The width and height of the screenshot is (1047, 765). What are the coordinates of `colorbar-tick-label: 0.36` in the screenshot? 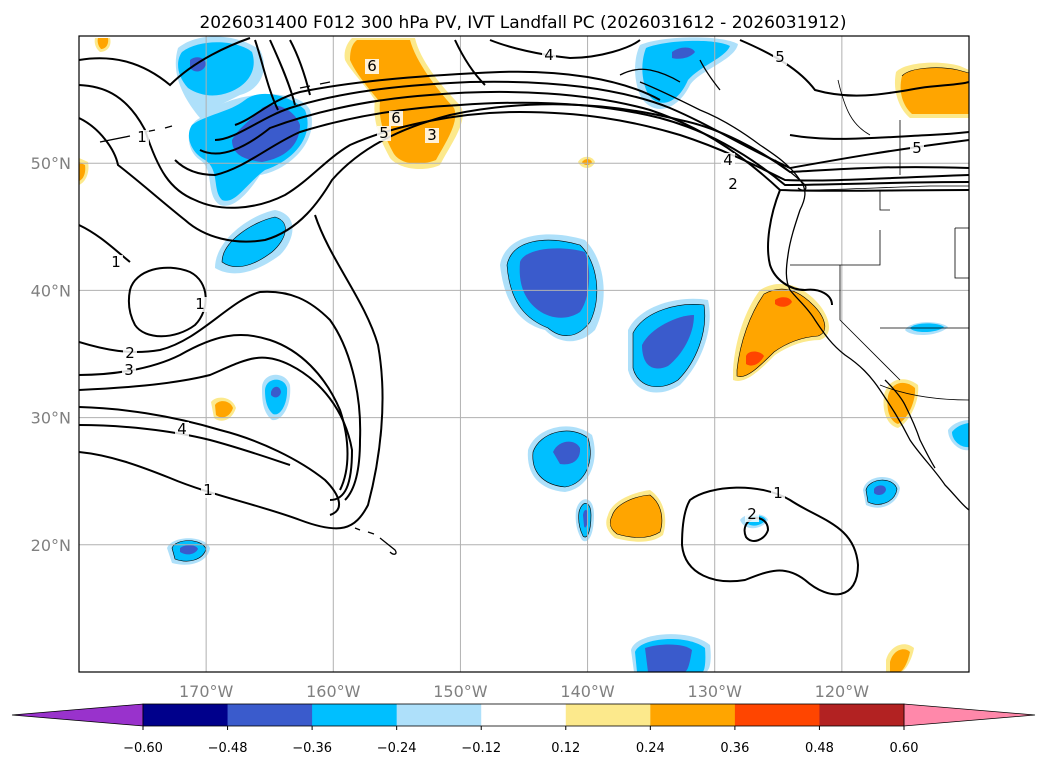 It's located at (734, 748).